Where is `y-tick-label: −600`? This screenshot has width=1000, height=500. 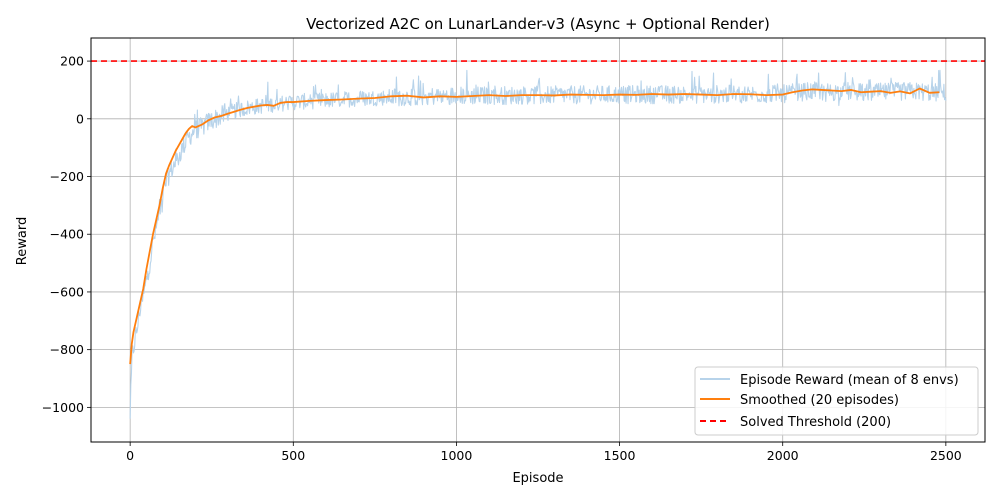
y-tick-label: −600 is located at coordinates (67, 291).